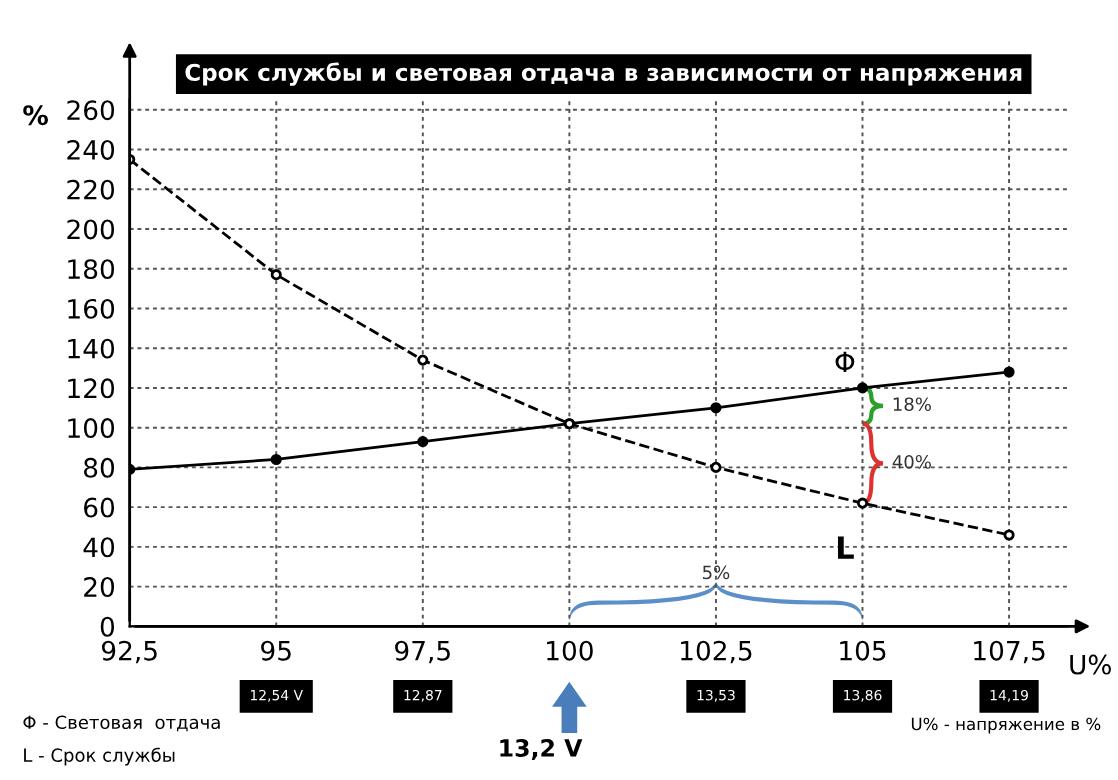 This screenshot has height=780, width=1118. Describe the element at coordinates (99, 547) in the screenshot. I see `y-tick-label: 40` at that location.